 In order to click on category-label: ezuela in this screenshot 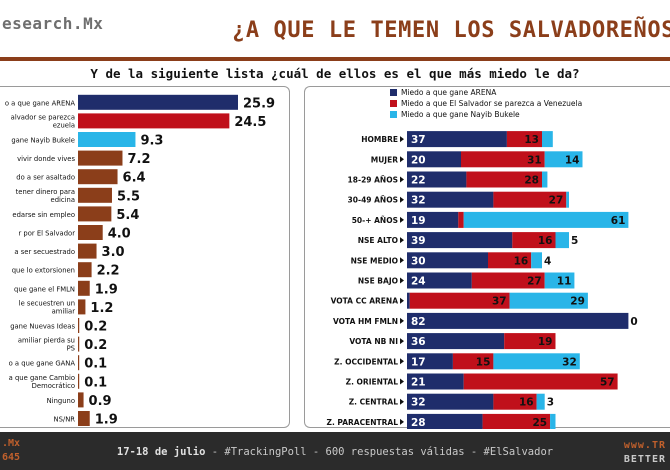, I will do `click(64, 125)`.